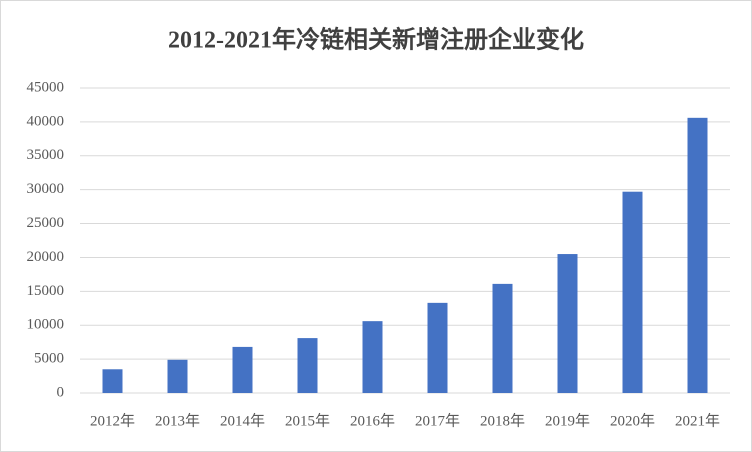 This screenshot has width=752, height=452. Describe the element at coordinates (61, 392) in the screenshot. I see `y-tick-label: 0` at that location.